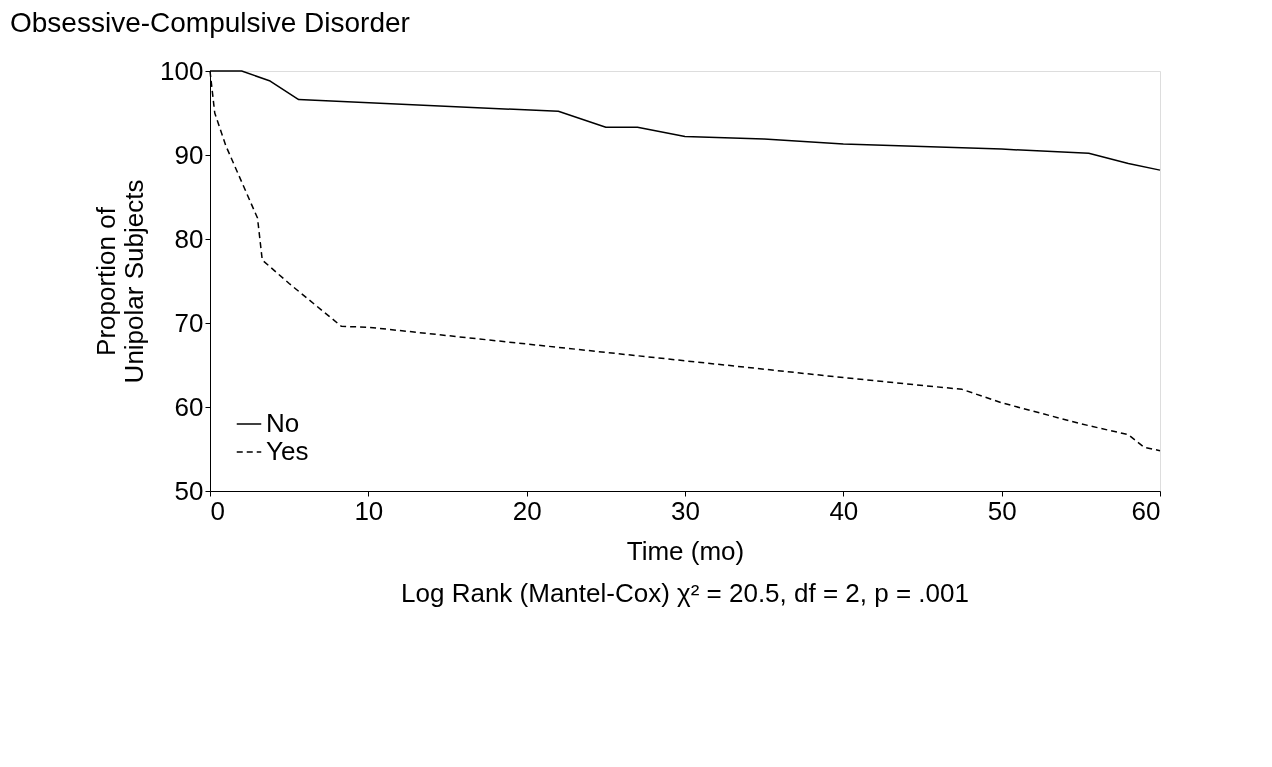 The width and height of the screenshot is (1272, 767). I want to click on y-tick-label: 80, so click(189, 238).